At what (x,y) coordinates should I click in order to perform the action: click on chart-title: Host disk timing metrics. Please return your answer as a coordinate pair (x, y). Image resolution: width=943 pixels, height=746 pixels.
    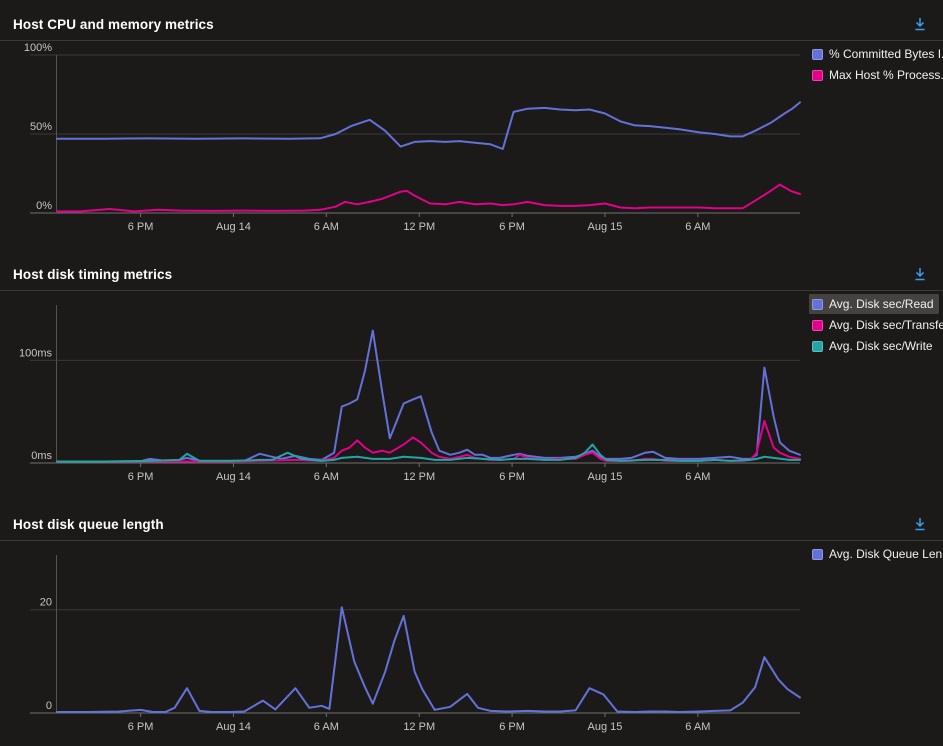
    Looking at the image, I should click on (93, 274).